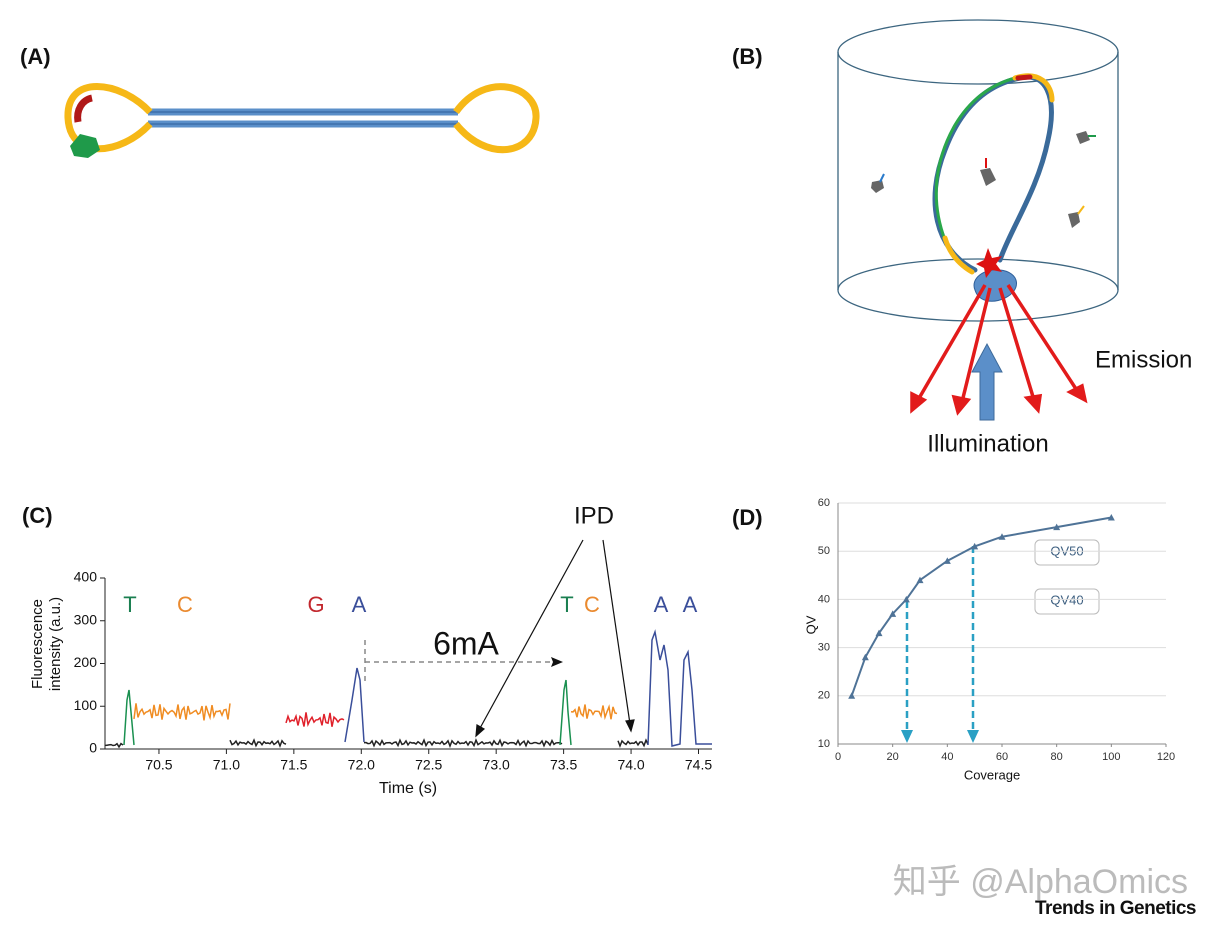 The width and height of the screenshot is (1218, 938). I want to click on y-tick-label: 50, so click(824, 551).